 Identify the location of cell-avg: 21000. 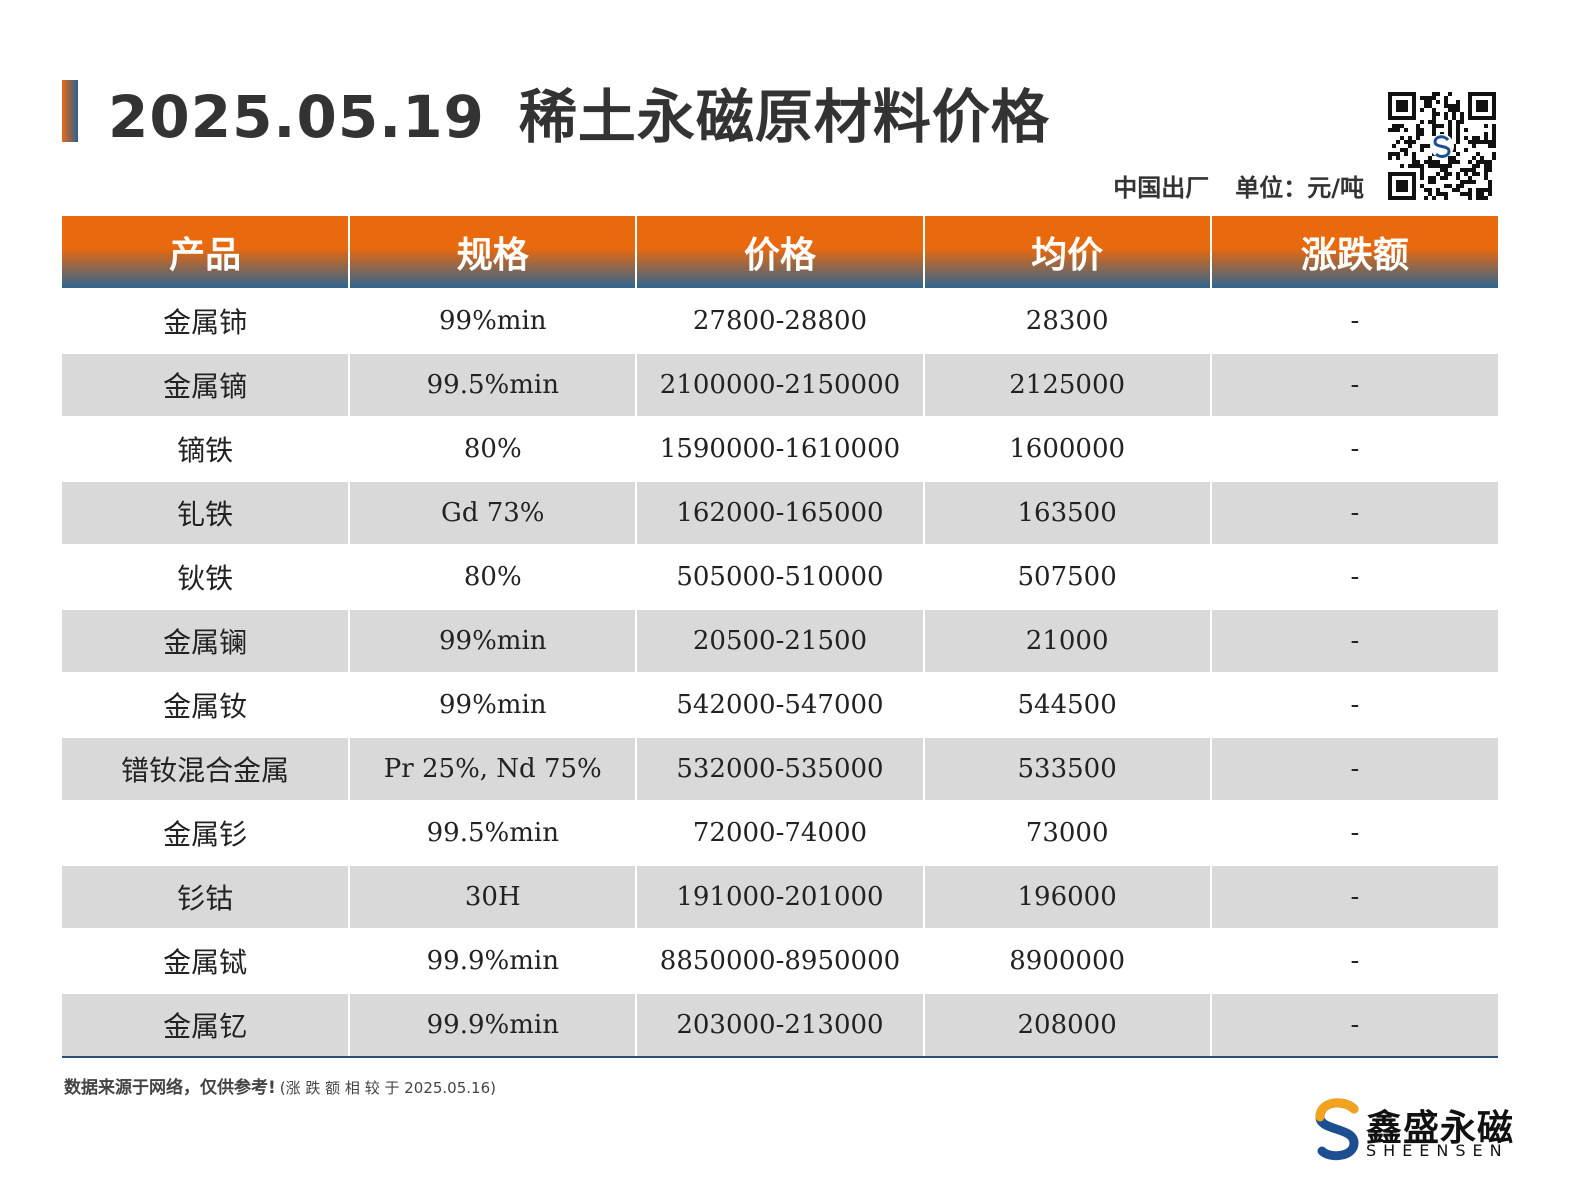
(1067, 640).